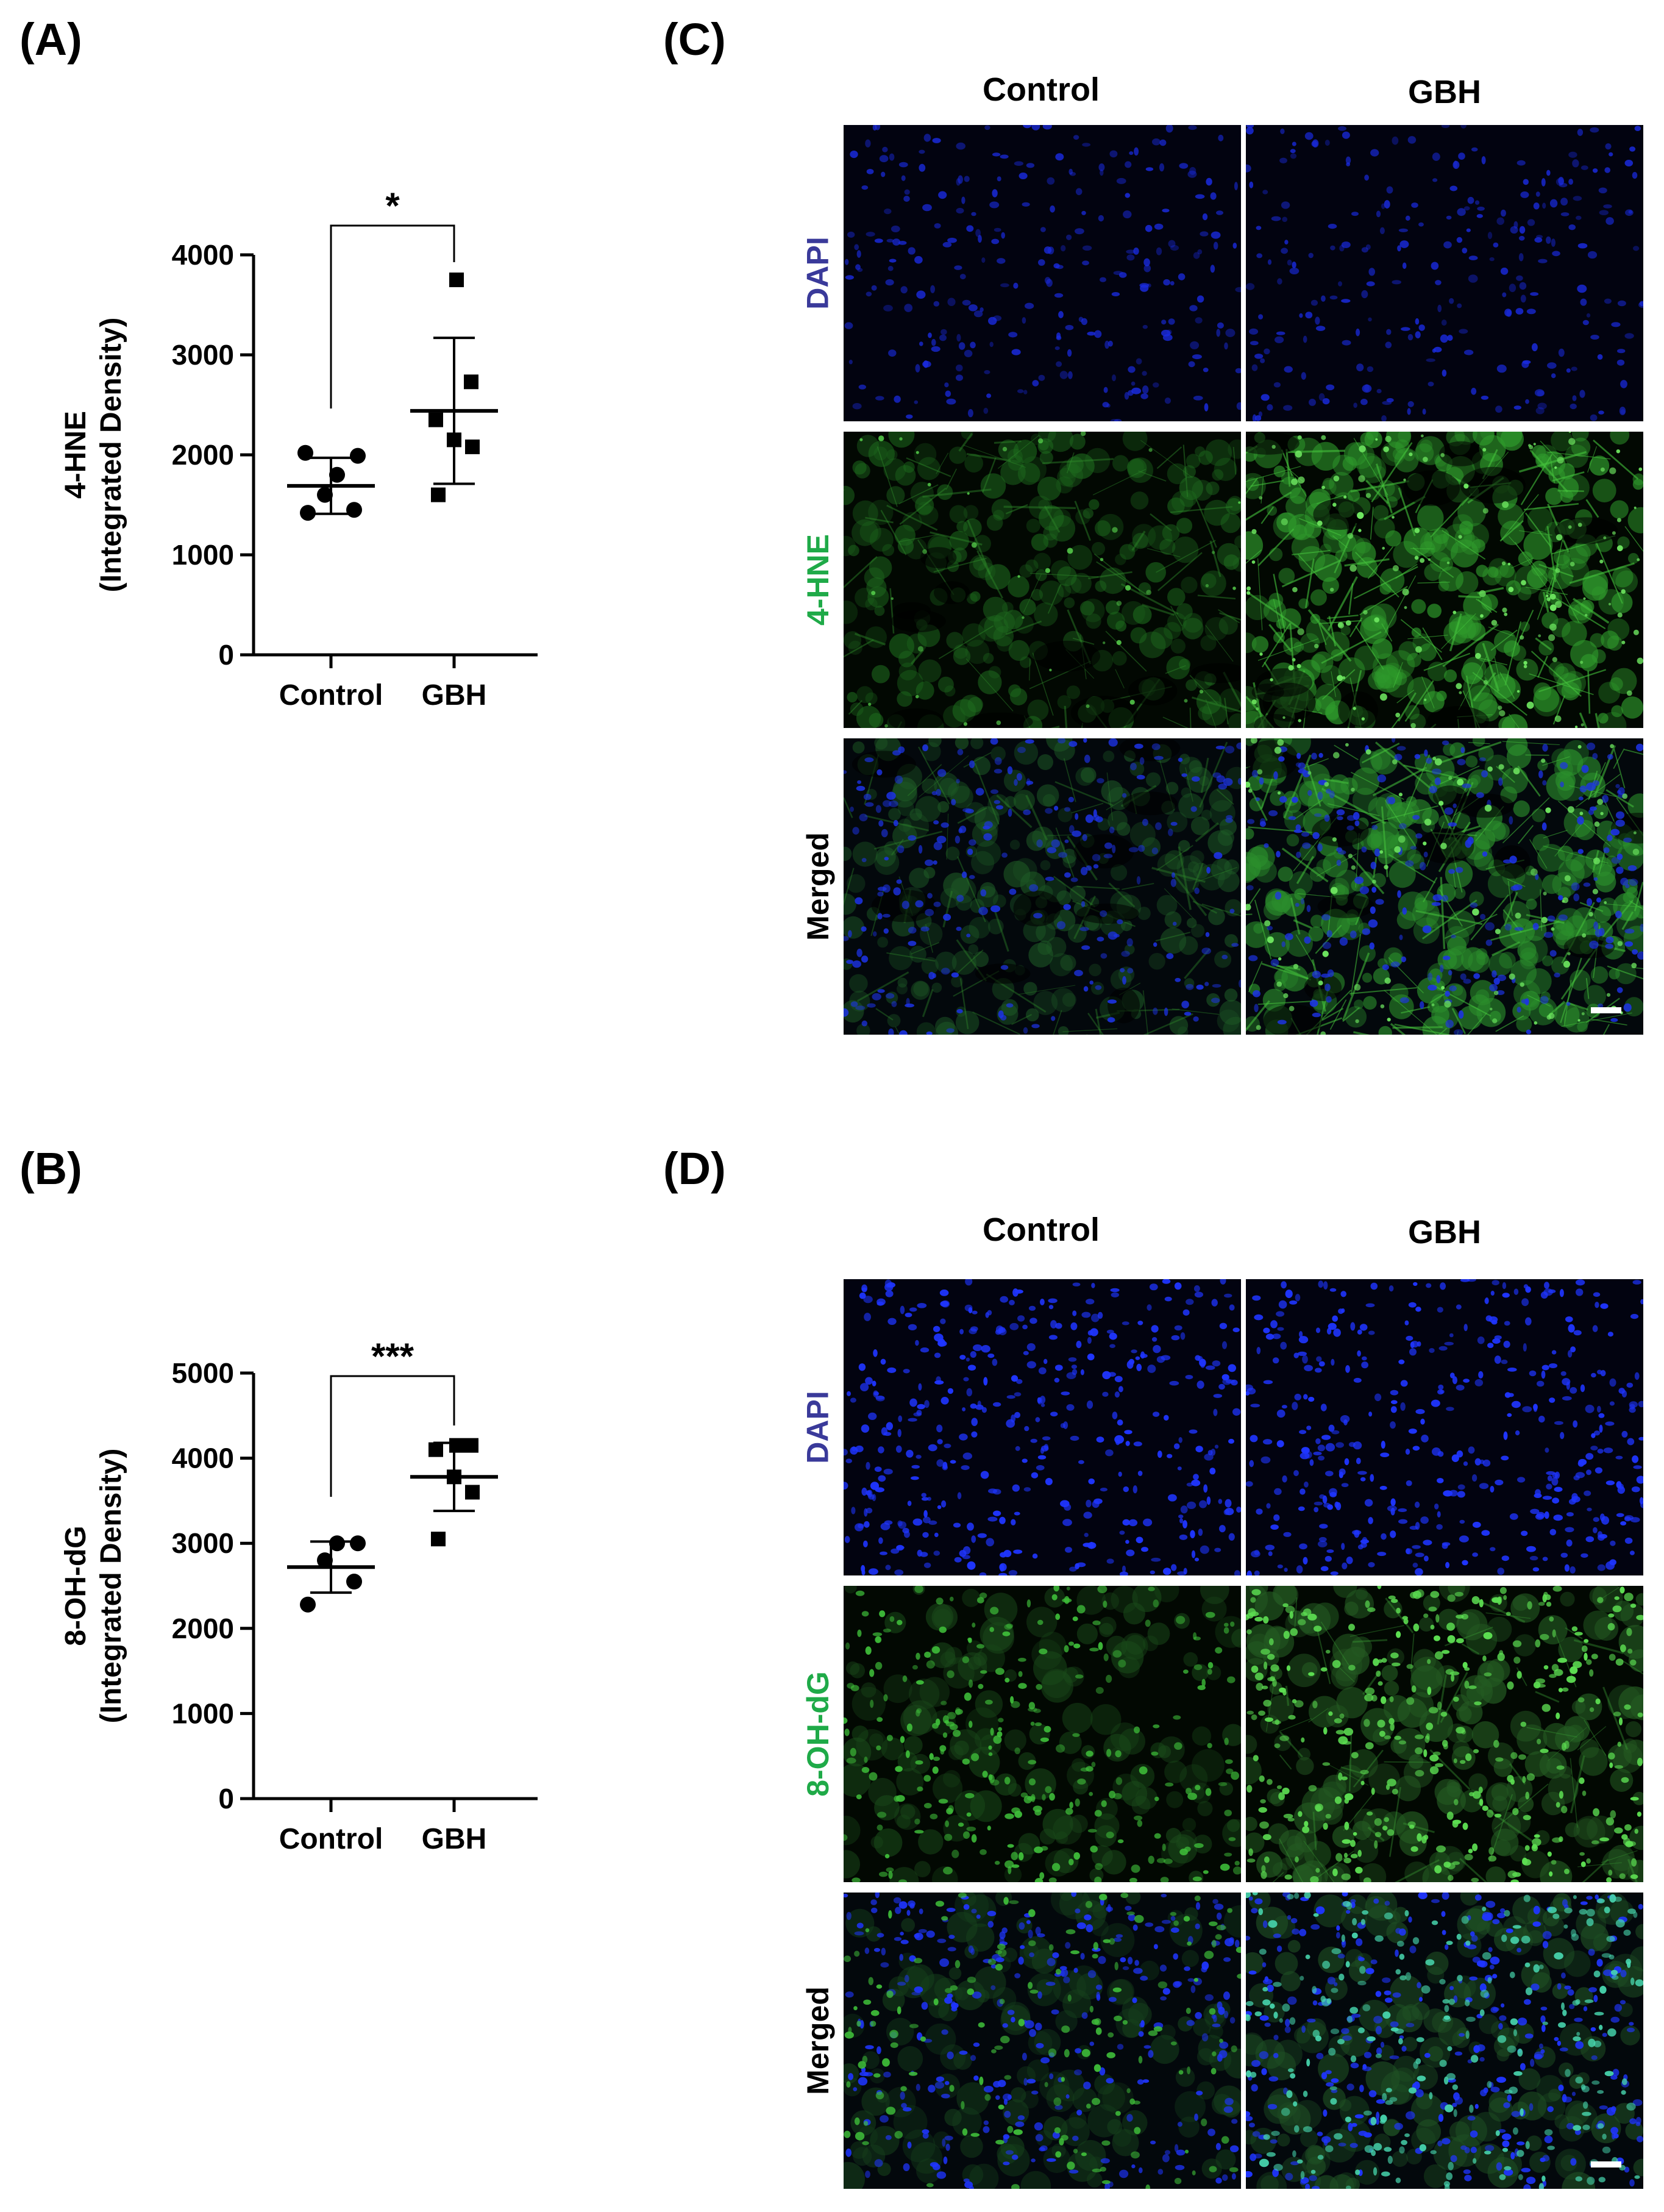 The width and height of the screenshot is (1664, 2212). What do you see at coordinates (818, 1427) in the screenshot?
I see `row-label-dapi: DAPI` at bounding box center [818, 1427].